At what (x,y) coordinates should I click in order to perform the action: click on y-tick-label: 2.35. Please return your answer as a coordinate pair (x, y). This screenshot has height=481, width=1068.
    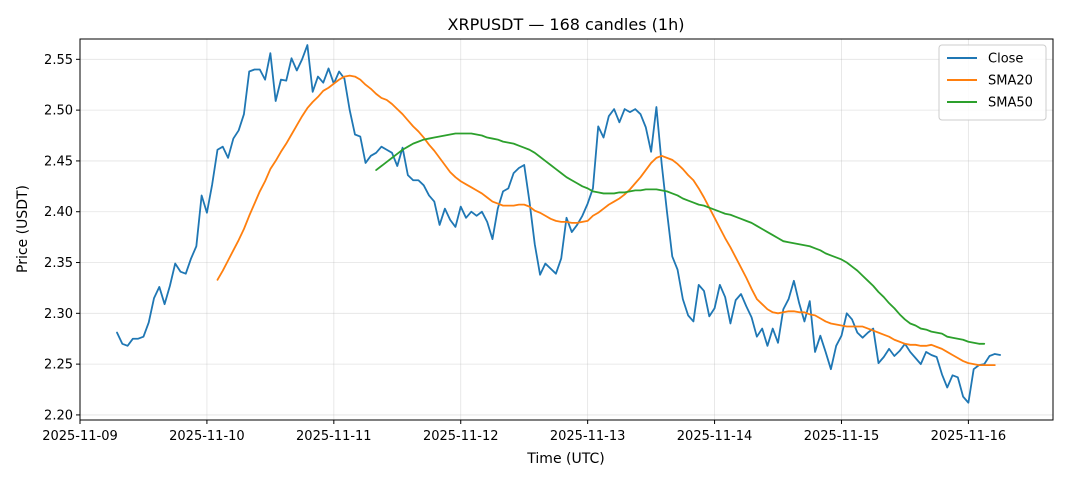
    Looking at the image, I should click on (58, 263).